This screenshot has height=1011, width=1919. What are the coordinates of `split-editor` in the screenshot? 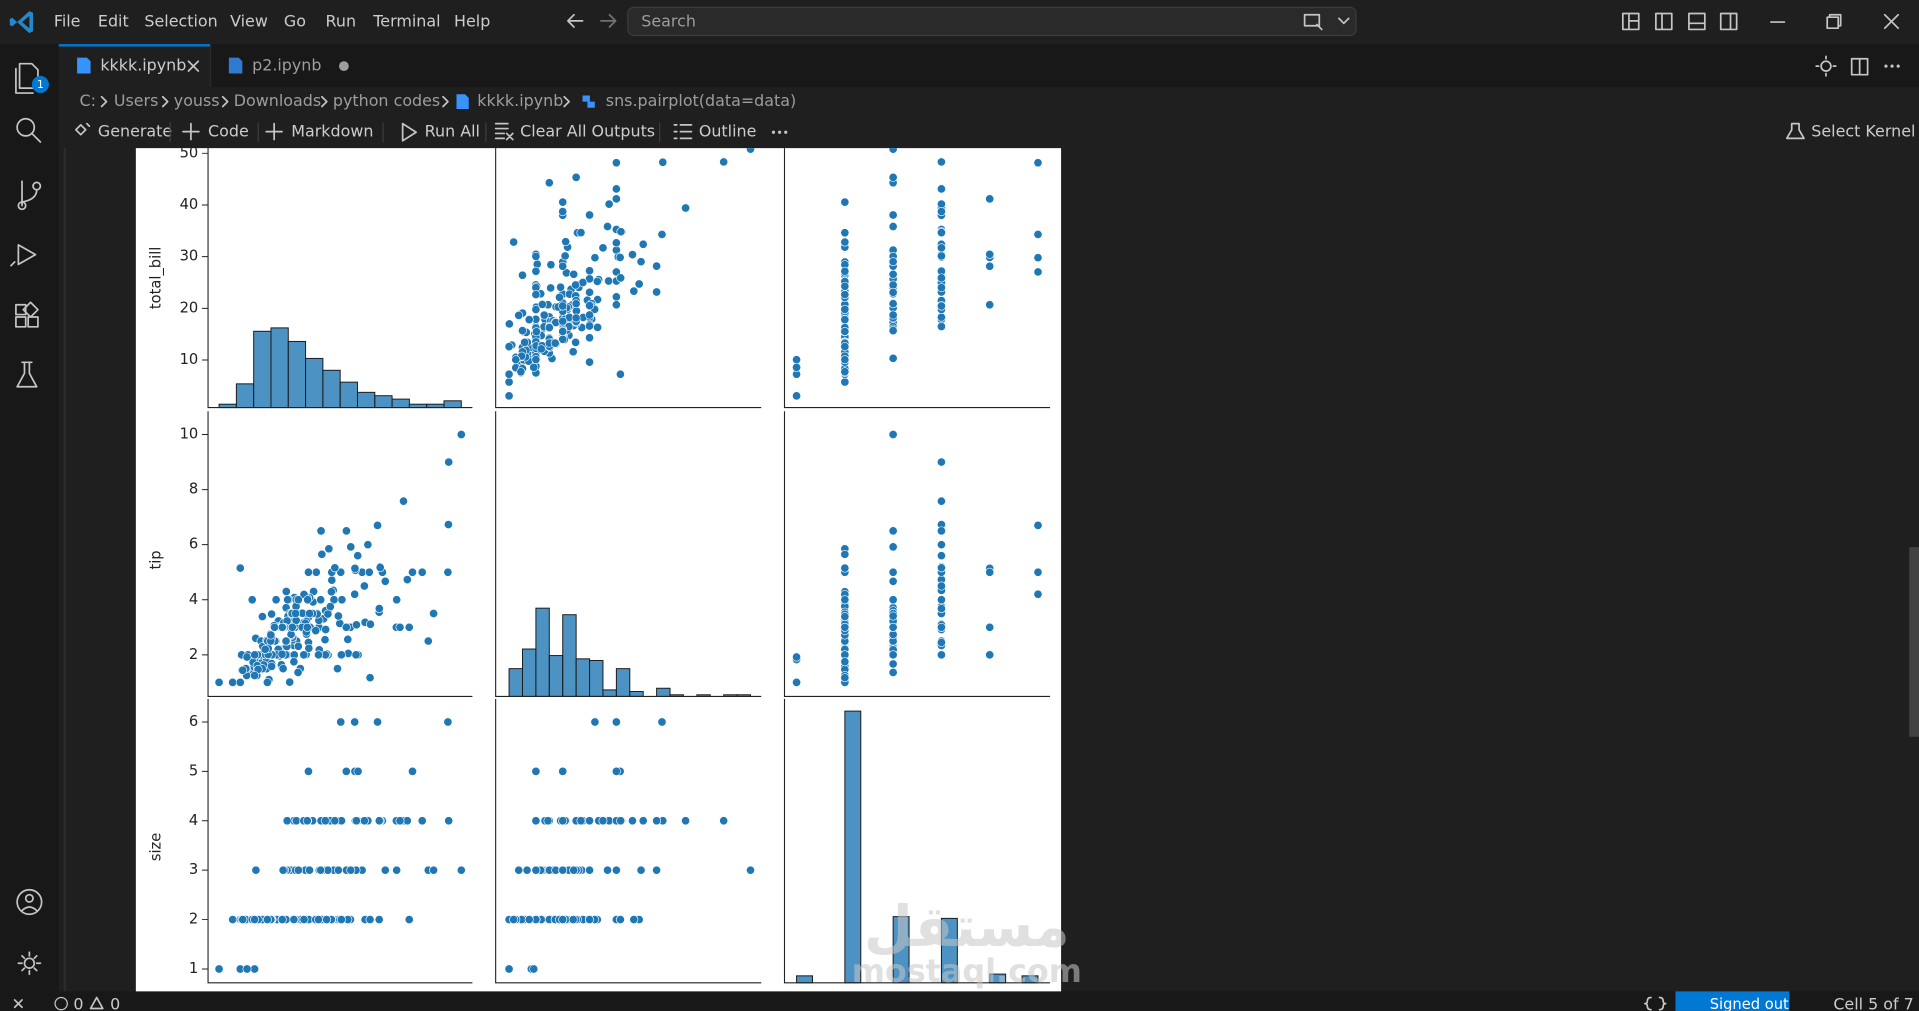 It's located at (1859, 66).